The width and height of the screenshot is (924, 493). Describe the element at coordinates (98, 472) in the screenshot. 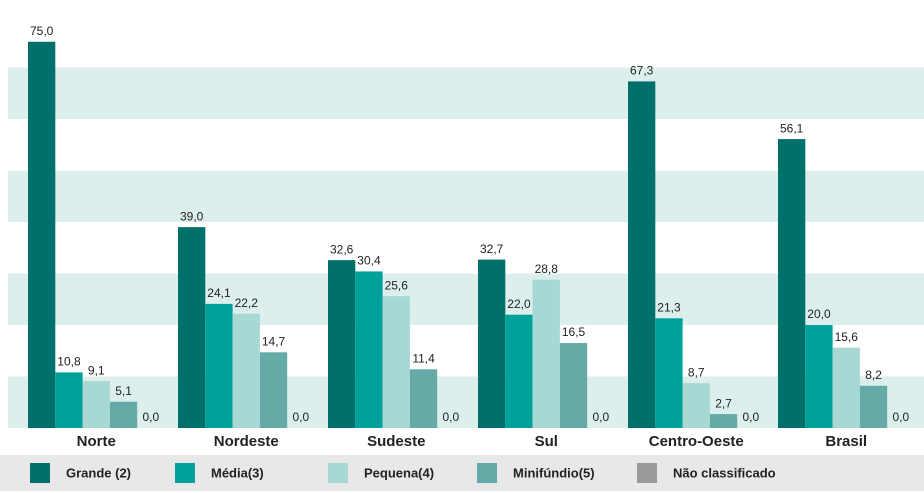

I see `legend-label: Grande (2)` at that location.